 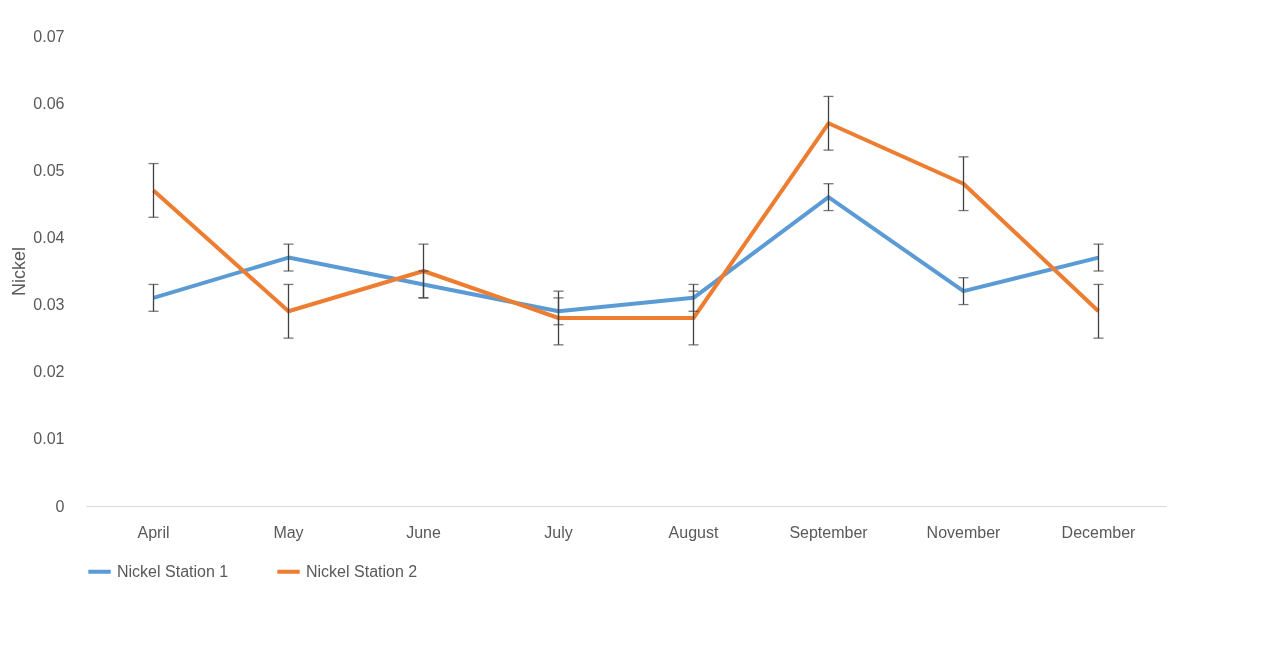 What do you see at coordinates (964, 532) in the screenshot?
I see `x-tick-label: November` at bounding box center [964, 532].